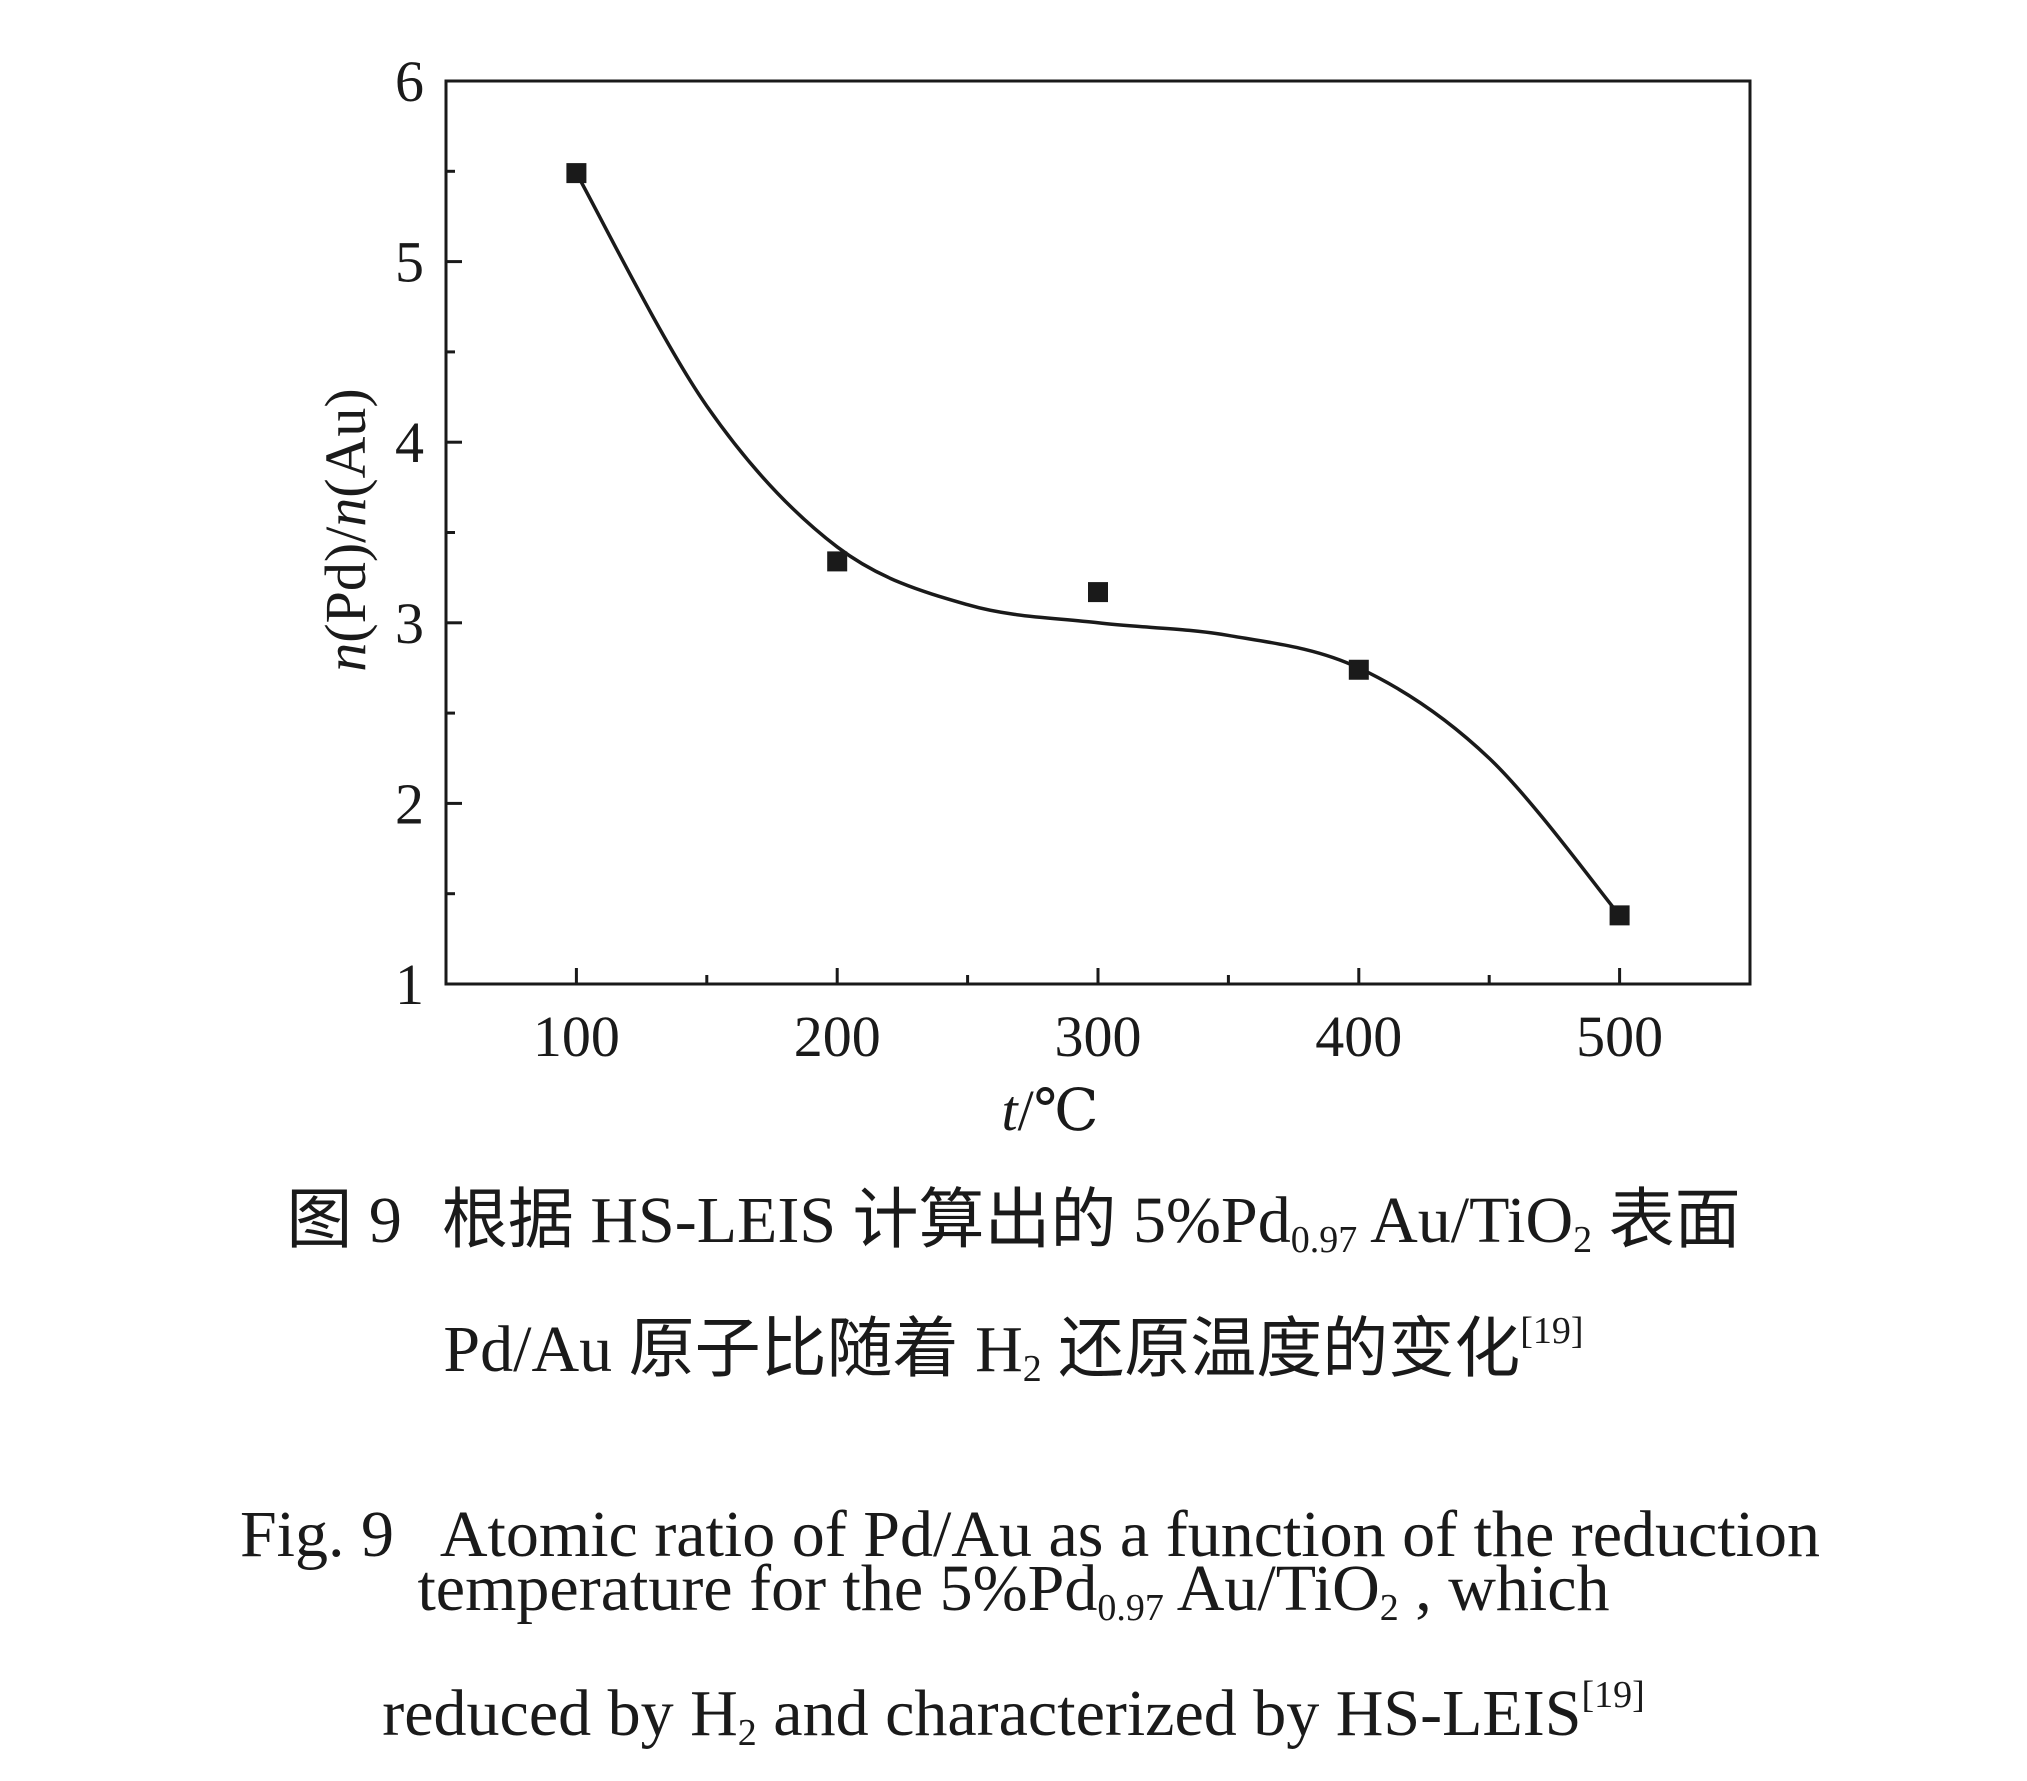  Describe the element at coordinates (345, 530) in the screenshot. I see `y-axis-label: n(Pd)/n(Au)` at that location.